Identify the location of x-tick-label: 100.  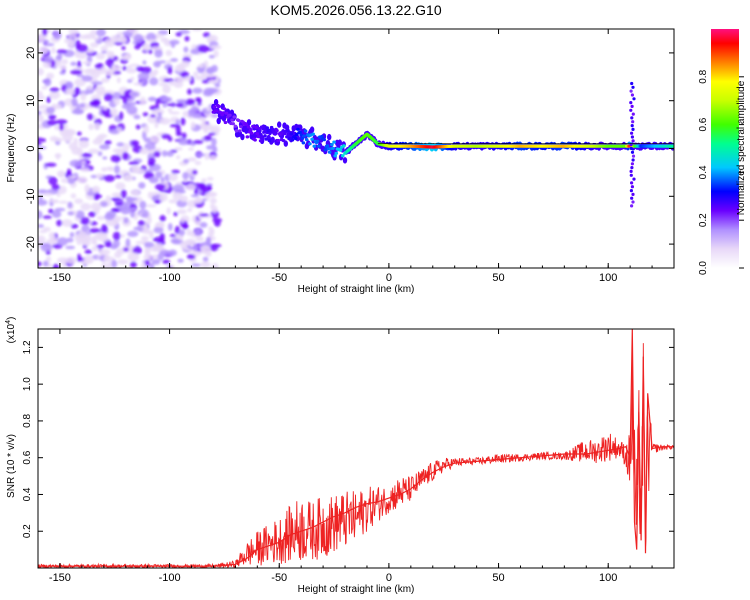
(608, 578).